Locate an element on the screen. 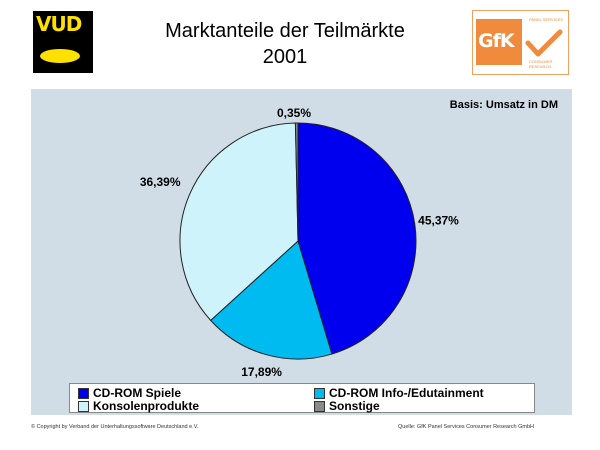 The height and width of the screenshot is (450, 600). legend-item-cd-rom-spiele: CD-ROM Spiele is located at coordinates (129, 393).